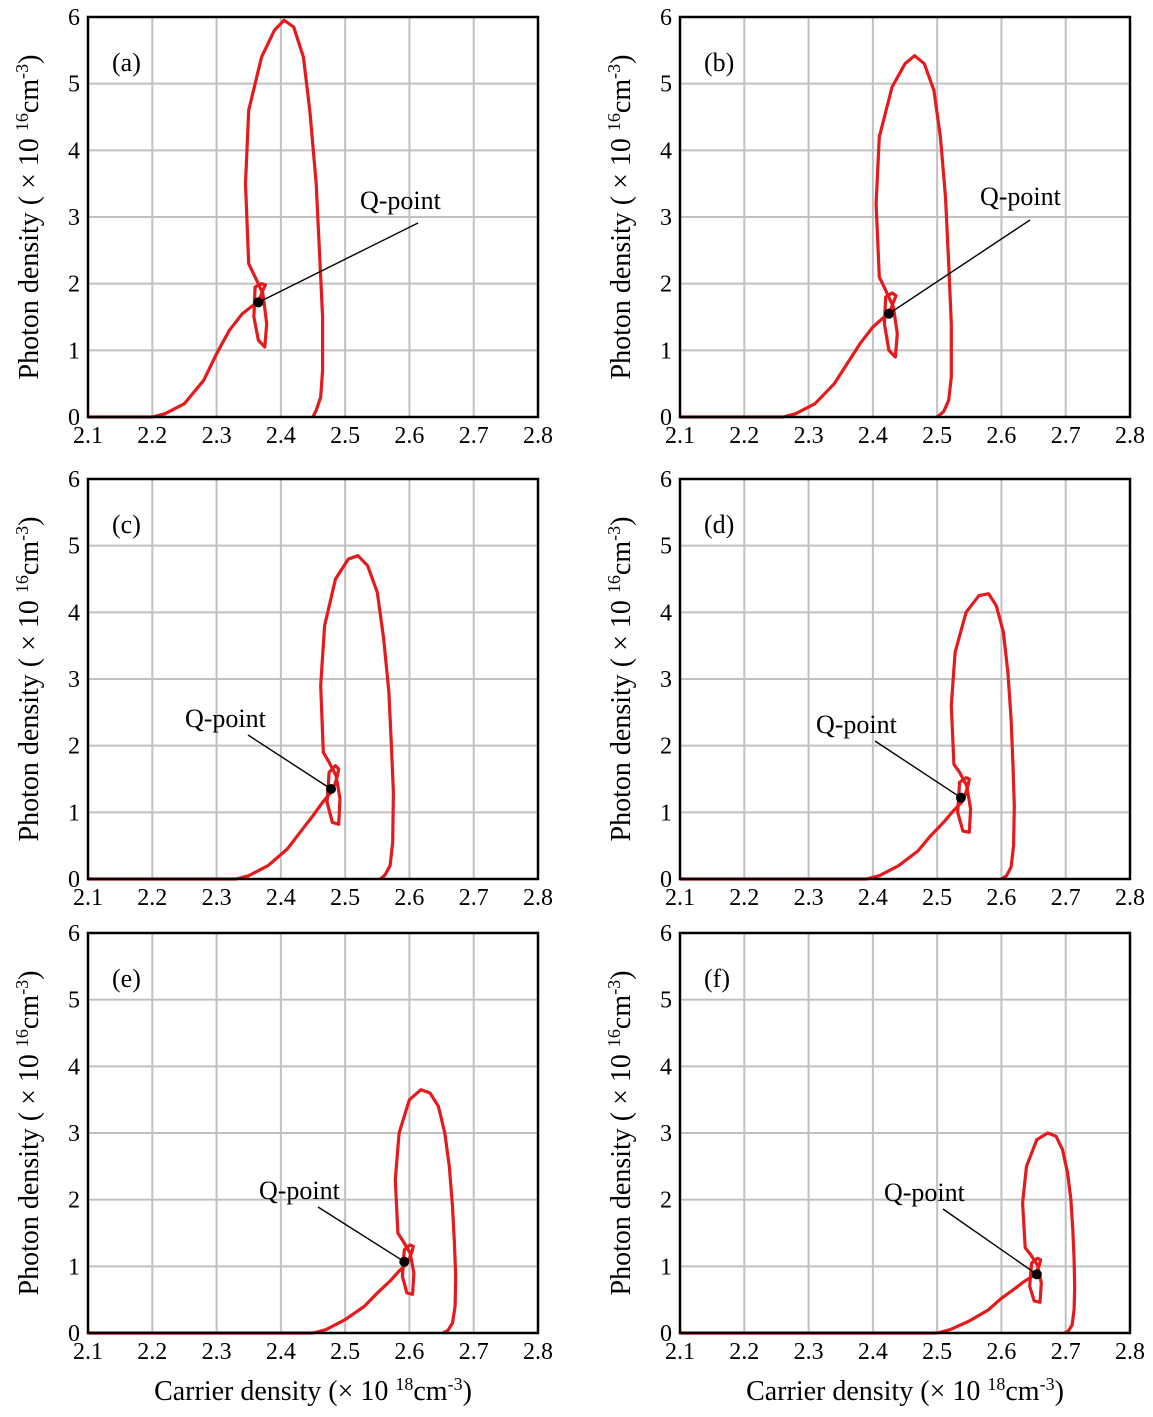  What do you see at coordinates (719, 62) in the screenshot?
I see `panel-label: (b)` at bounding box center [719, 62].